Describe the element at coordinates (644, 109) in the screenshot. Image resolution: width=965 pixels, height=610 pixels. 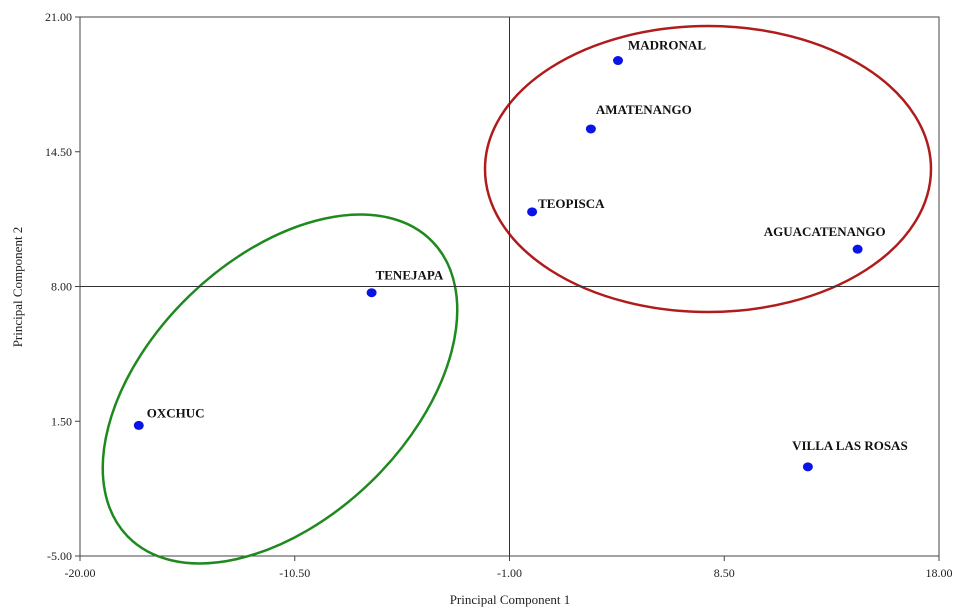
I see `point-label: AMATENANGO` at that location.